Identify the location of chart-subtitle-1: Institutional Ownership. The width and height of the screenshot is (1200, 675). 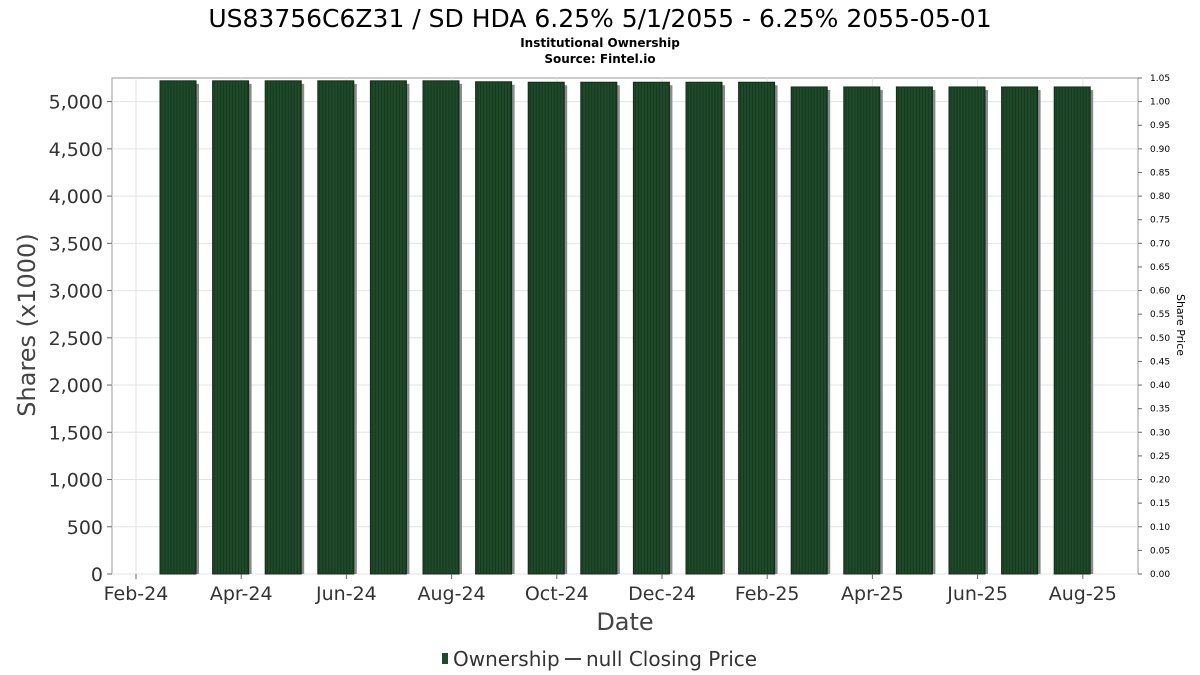
(600, 43).